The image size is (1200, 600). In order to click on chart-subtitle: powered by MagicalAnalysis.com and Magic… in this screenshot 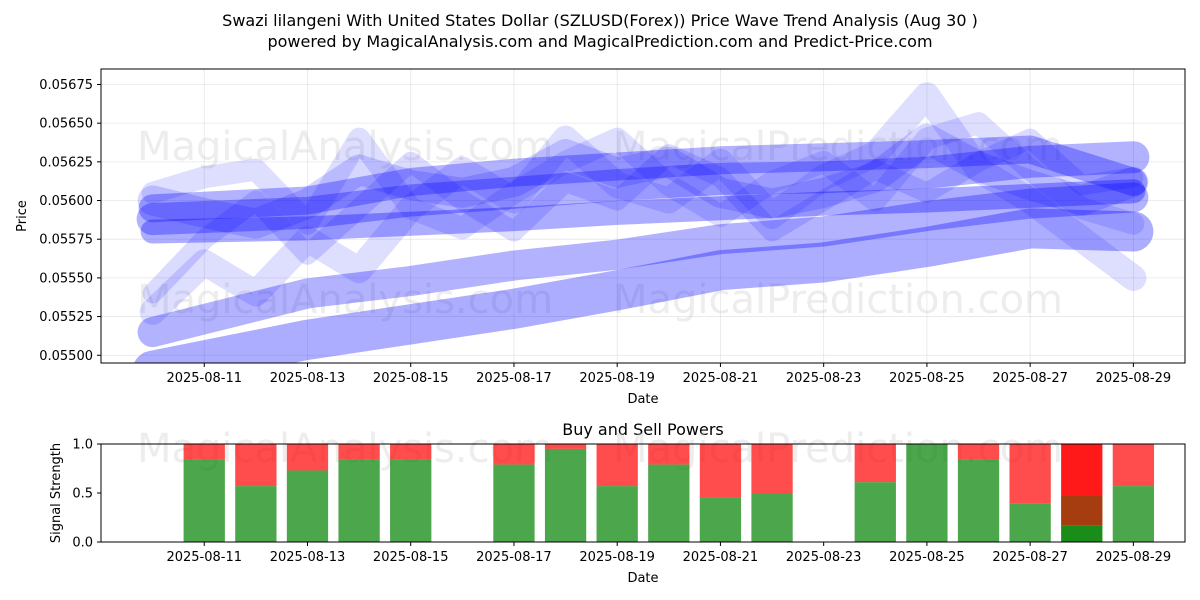, I will do `click(599, 41)`.